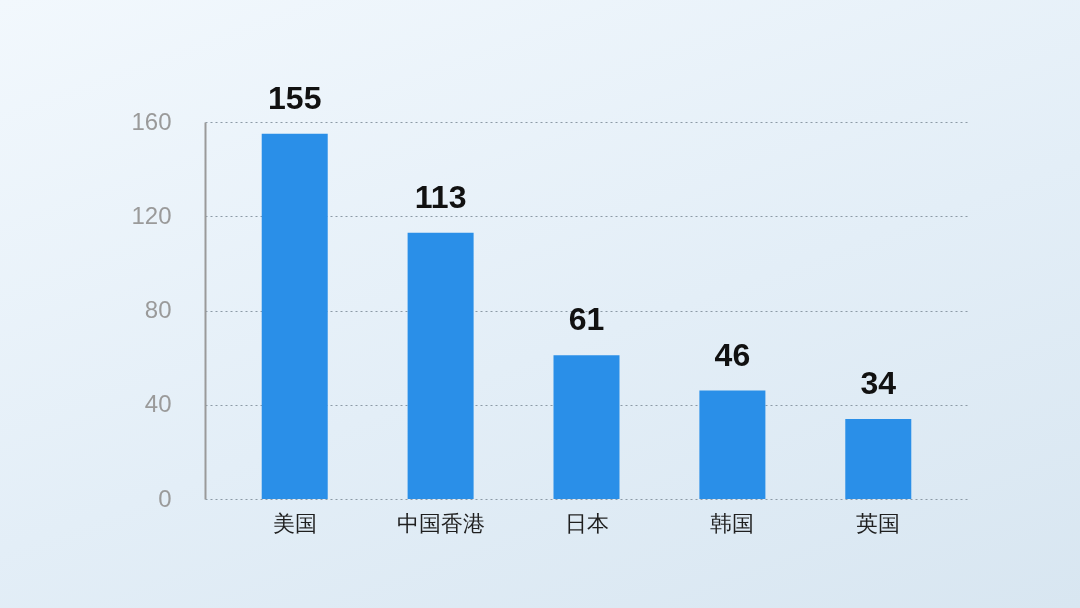 Image resolution: width=1080 pixels, height=608 pixels. I want to click on y-tick-label: 0, so click(165, 498).